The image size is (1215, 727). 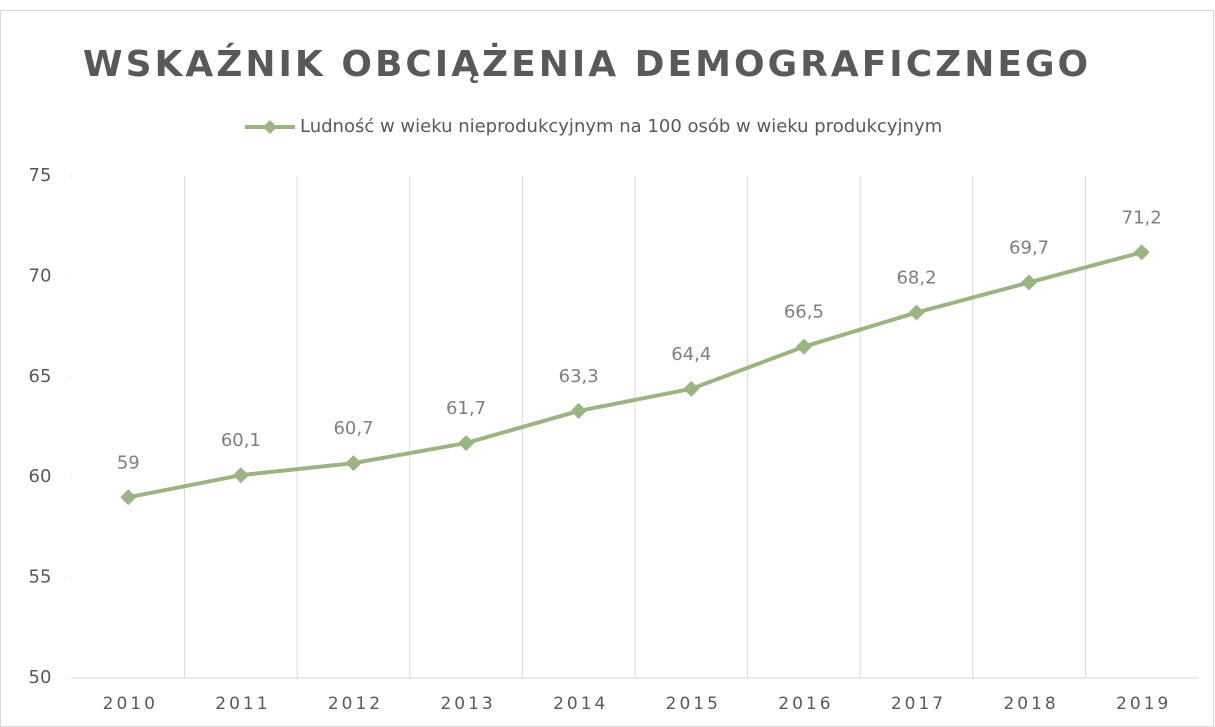 I want to click on data-label: 71,2, so click(x=1142, y=217).